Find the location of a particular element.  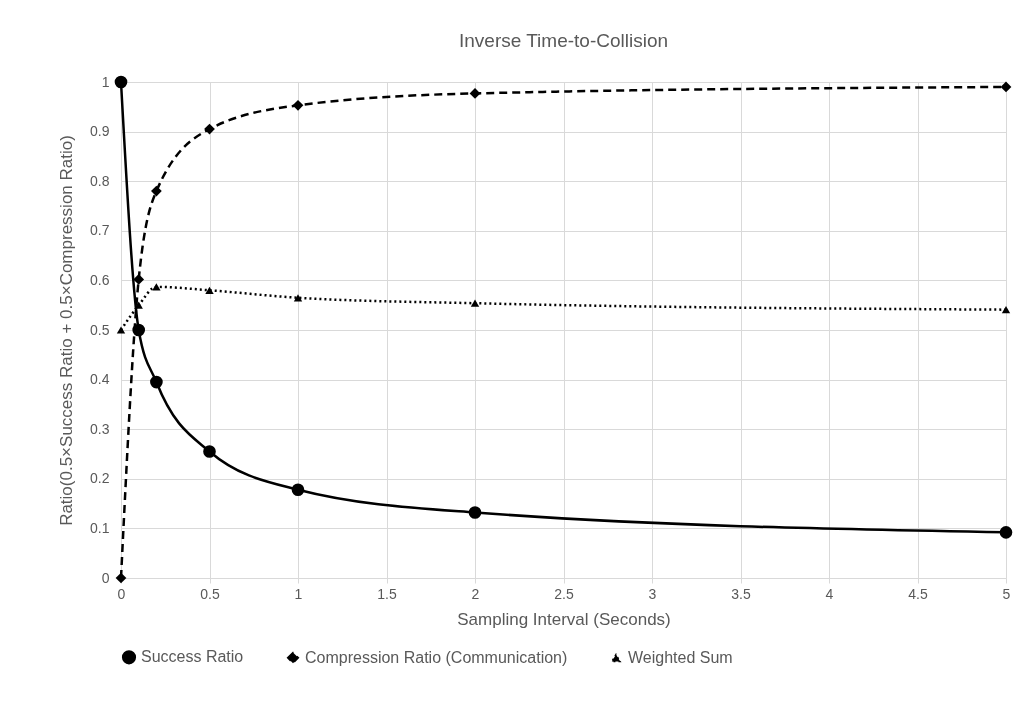

x-tick-label: 1 is located at coordinates (298, 593).